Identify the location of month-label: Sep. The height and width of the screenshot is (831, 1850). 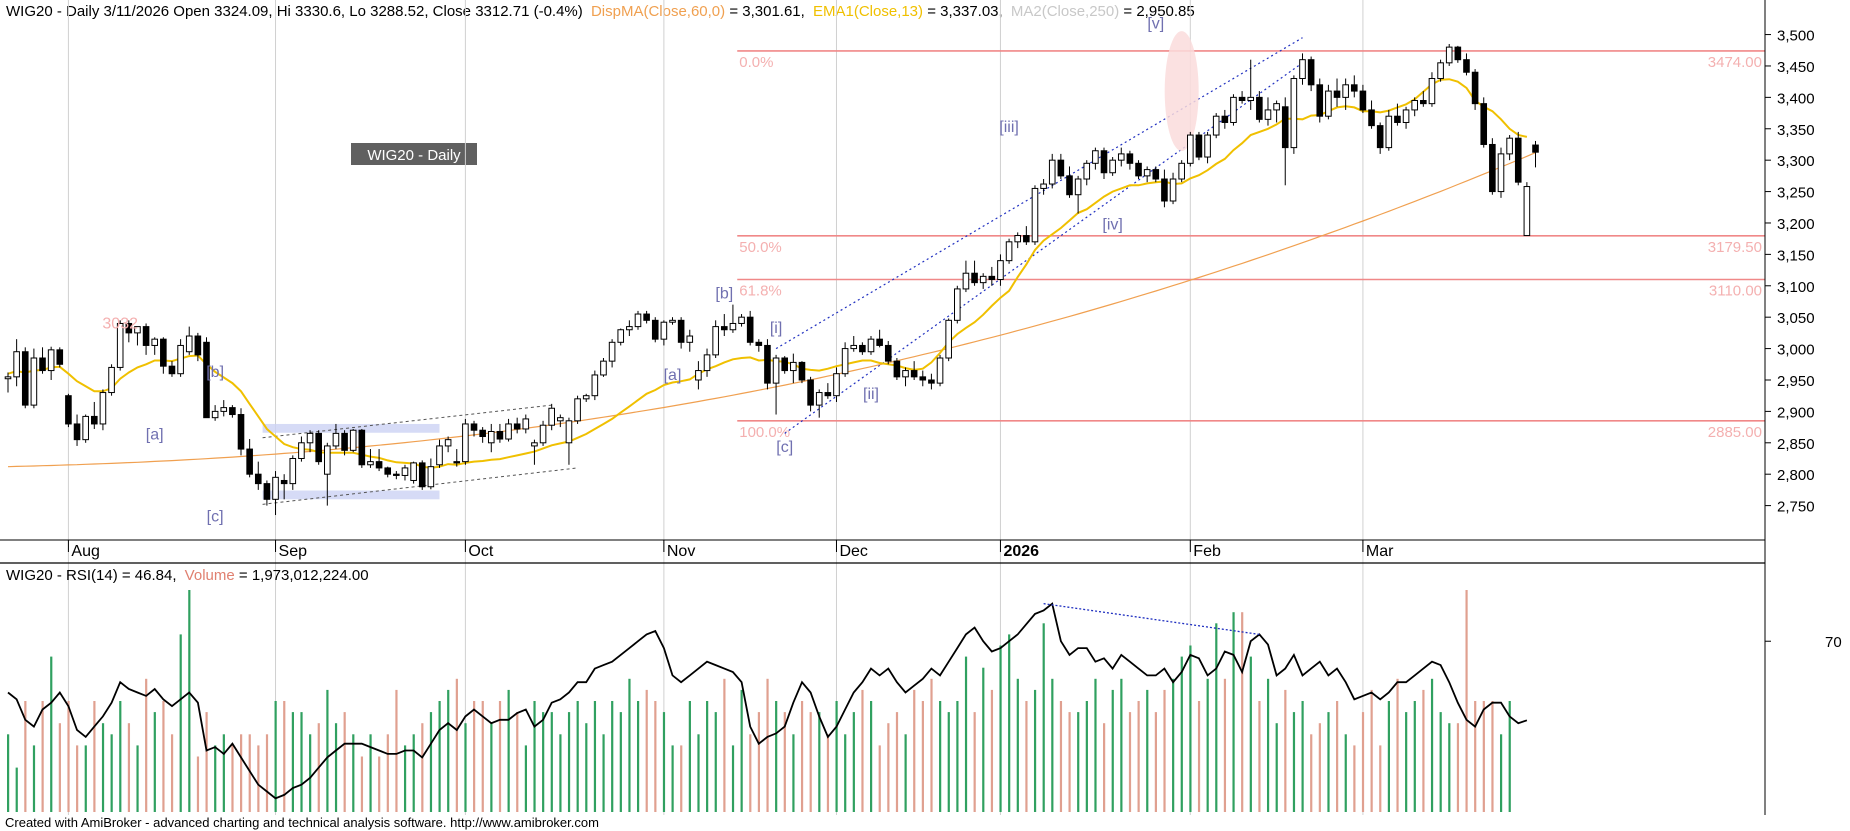
(293, 551).